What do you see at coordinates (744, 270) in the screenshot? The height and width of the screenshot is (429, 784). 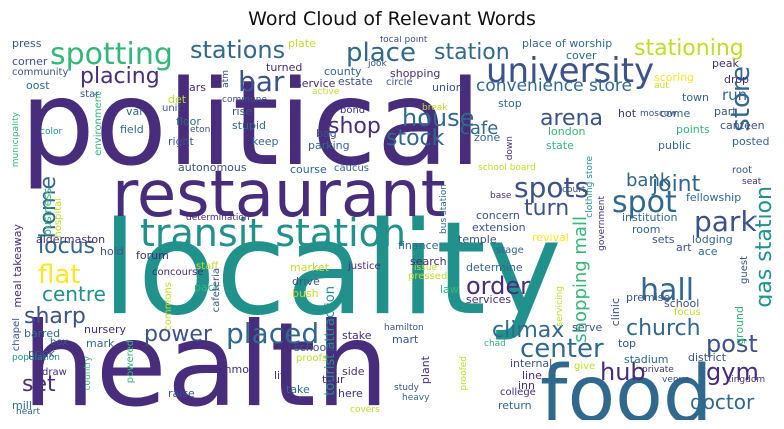 I see `word-guest: guest` at bounding box center [744, 270].